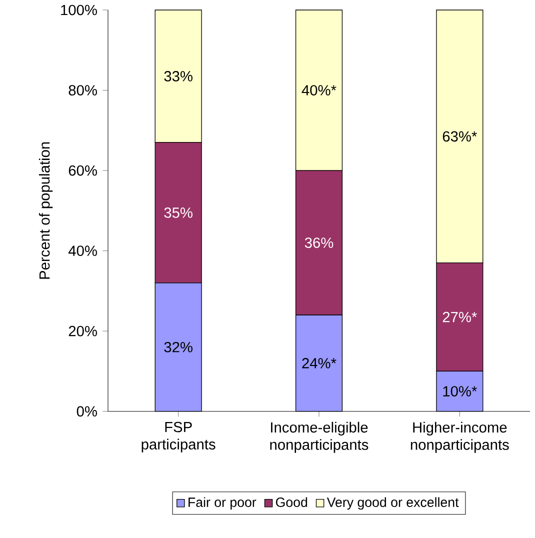  I want to click on data-label: 63%*, so click(459, 136).